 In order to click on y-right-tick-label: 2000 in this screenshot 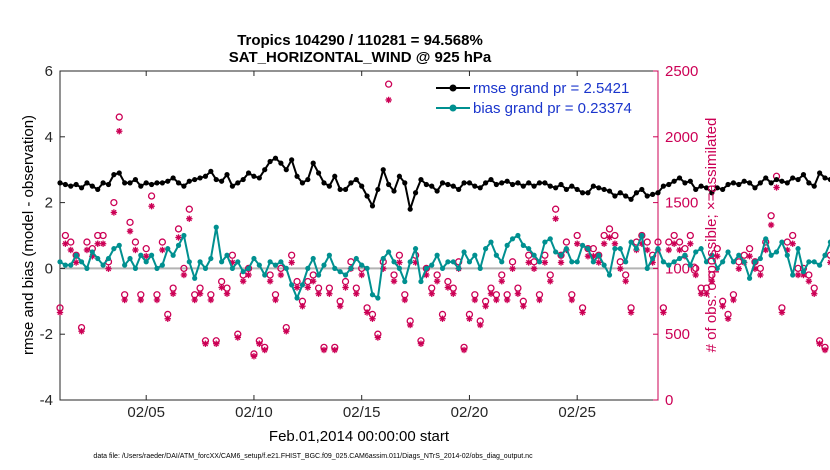, I will do `click(681, 137)`.